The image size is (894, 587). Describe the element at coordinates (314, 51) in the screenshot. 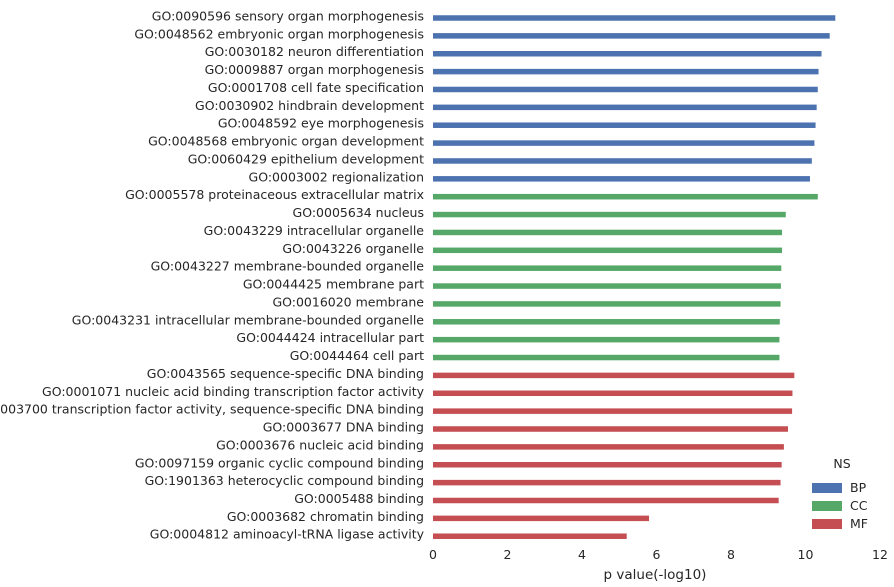

I see `category-label: GO:0030182 neuron differentiation` at that location.